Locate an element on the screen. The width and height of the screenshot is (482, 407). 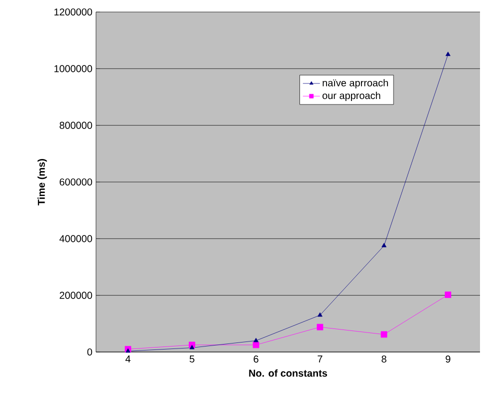
y-tick-label: 200000 is located at coordinates (76, 295).